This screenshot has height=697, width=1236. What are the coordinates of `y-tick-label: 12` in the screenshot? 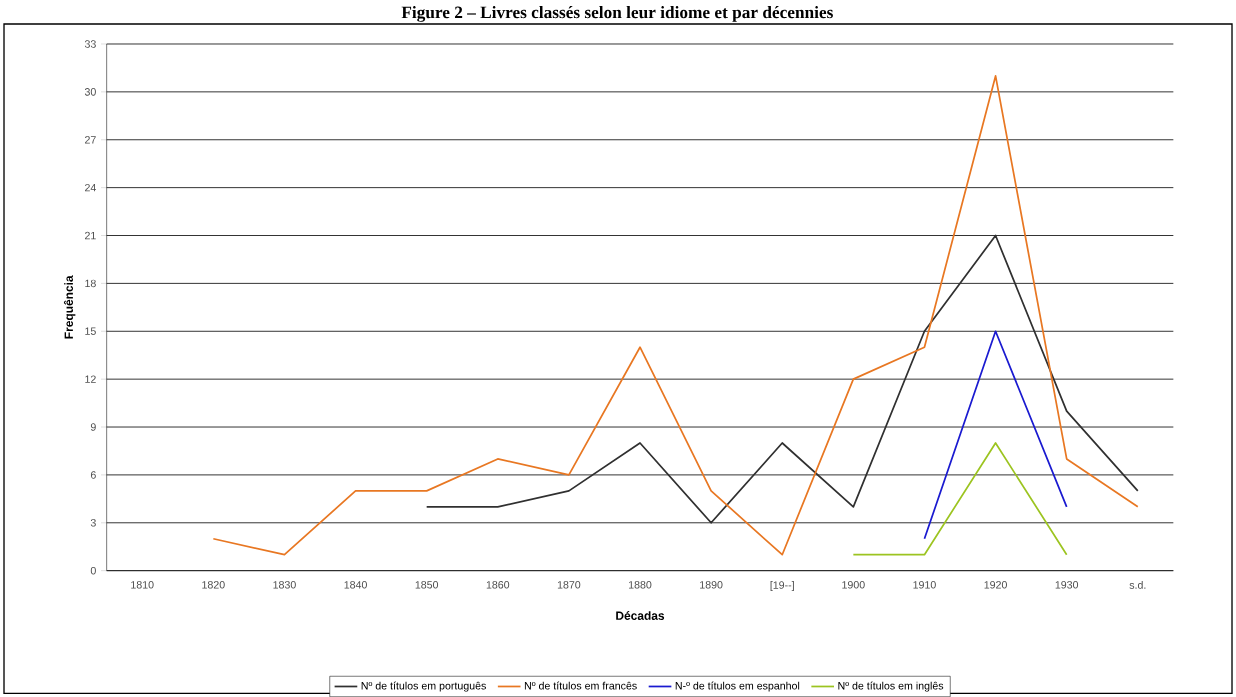 It's located at (90, 379).